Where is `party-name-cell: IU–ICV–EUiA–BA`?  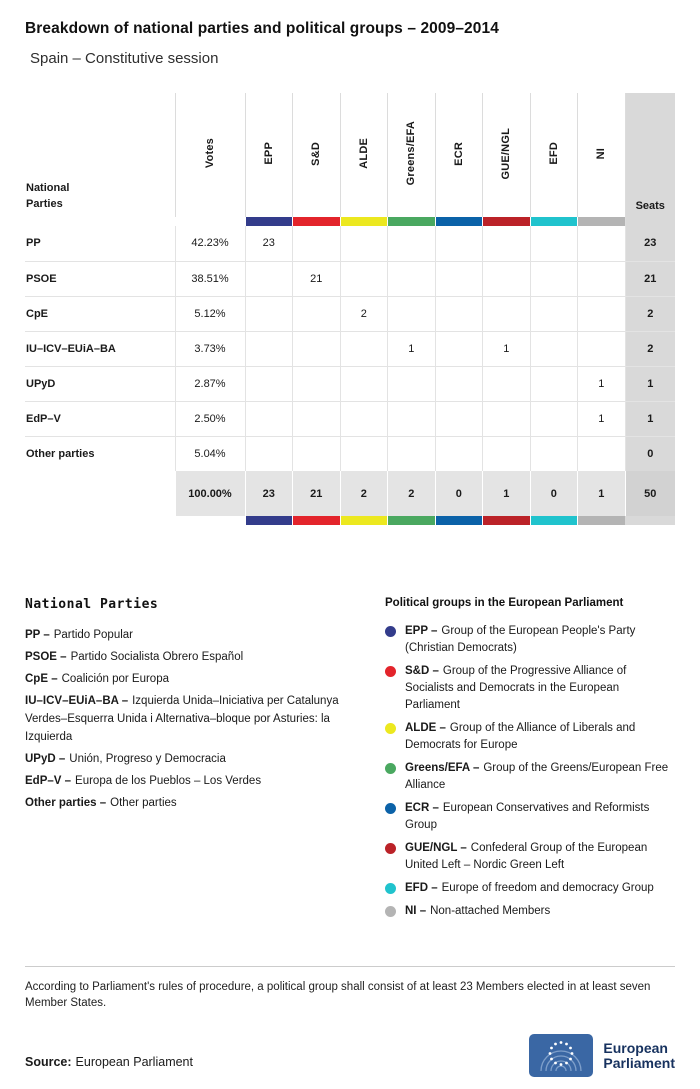 party-name-cell: IU–ICV–EUiA–BA is located at coordinates (100, 348).